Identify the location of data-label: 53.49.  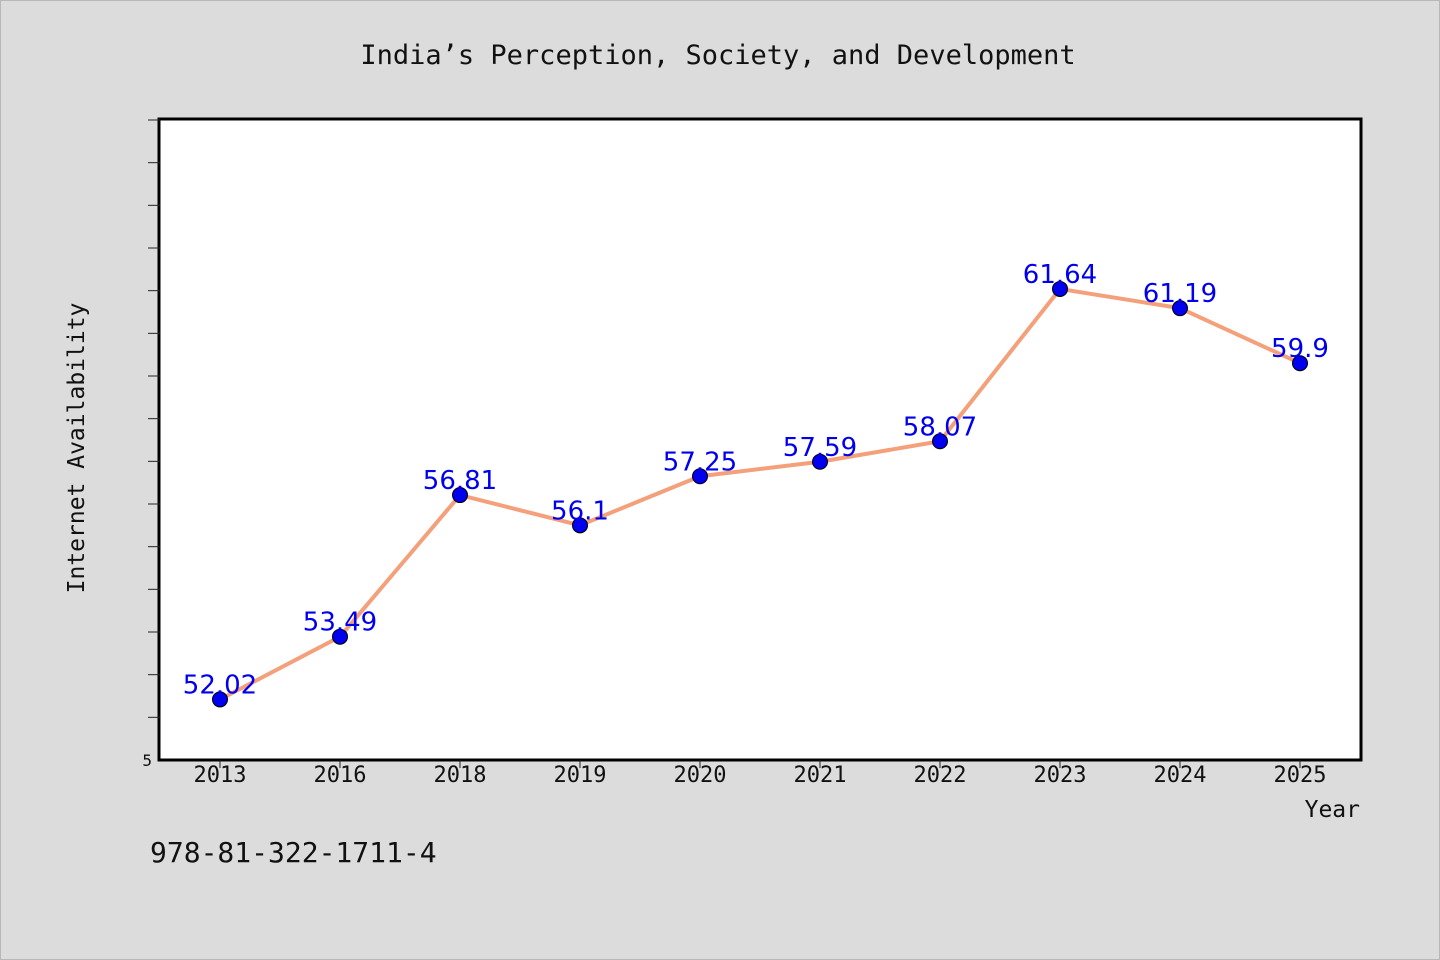
(340, 623).